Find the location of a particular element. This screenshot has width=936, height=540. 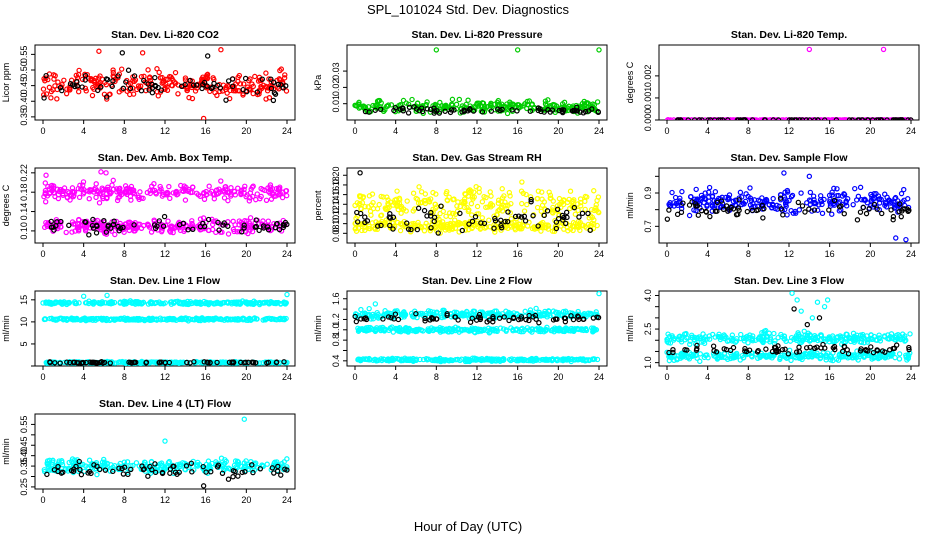

x-tick-label: 8 is located at coordinates (436, 131).